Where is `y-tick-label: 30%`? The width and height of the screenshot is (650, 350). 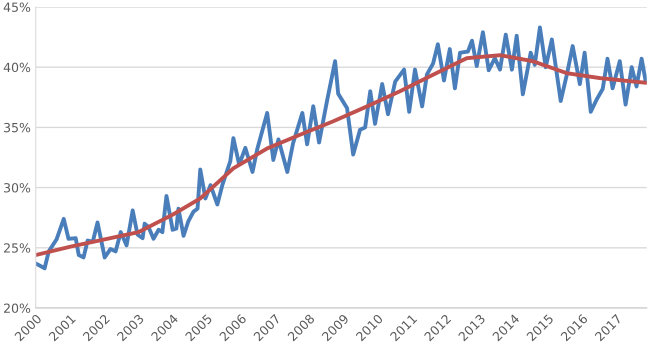 y-tick-label: 30% is located at coordinates (17, 188).